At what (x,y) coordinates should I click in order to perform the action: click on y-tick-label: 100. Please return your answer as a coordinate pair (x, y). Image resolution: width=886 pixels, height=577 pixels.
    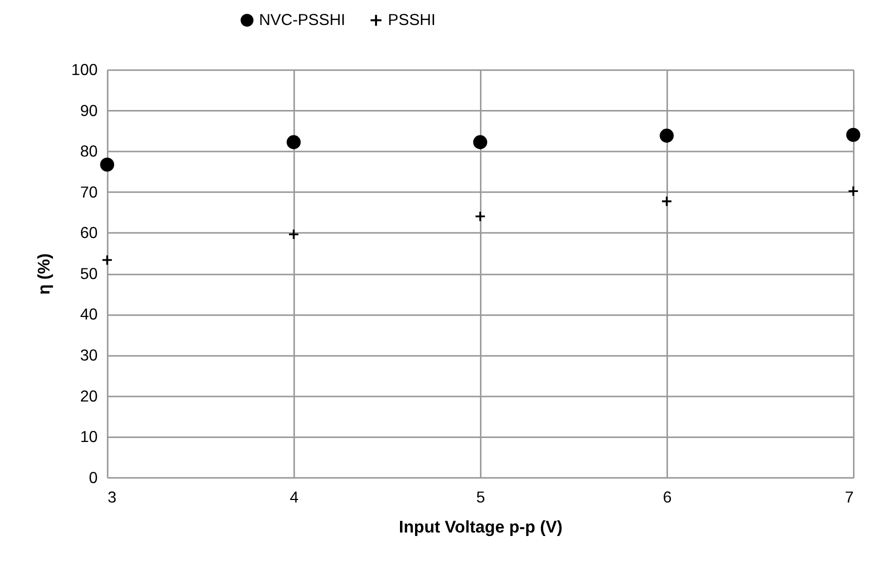
    Looking at the image, I should click on (84, 71).